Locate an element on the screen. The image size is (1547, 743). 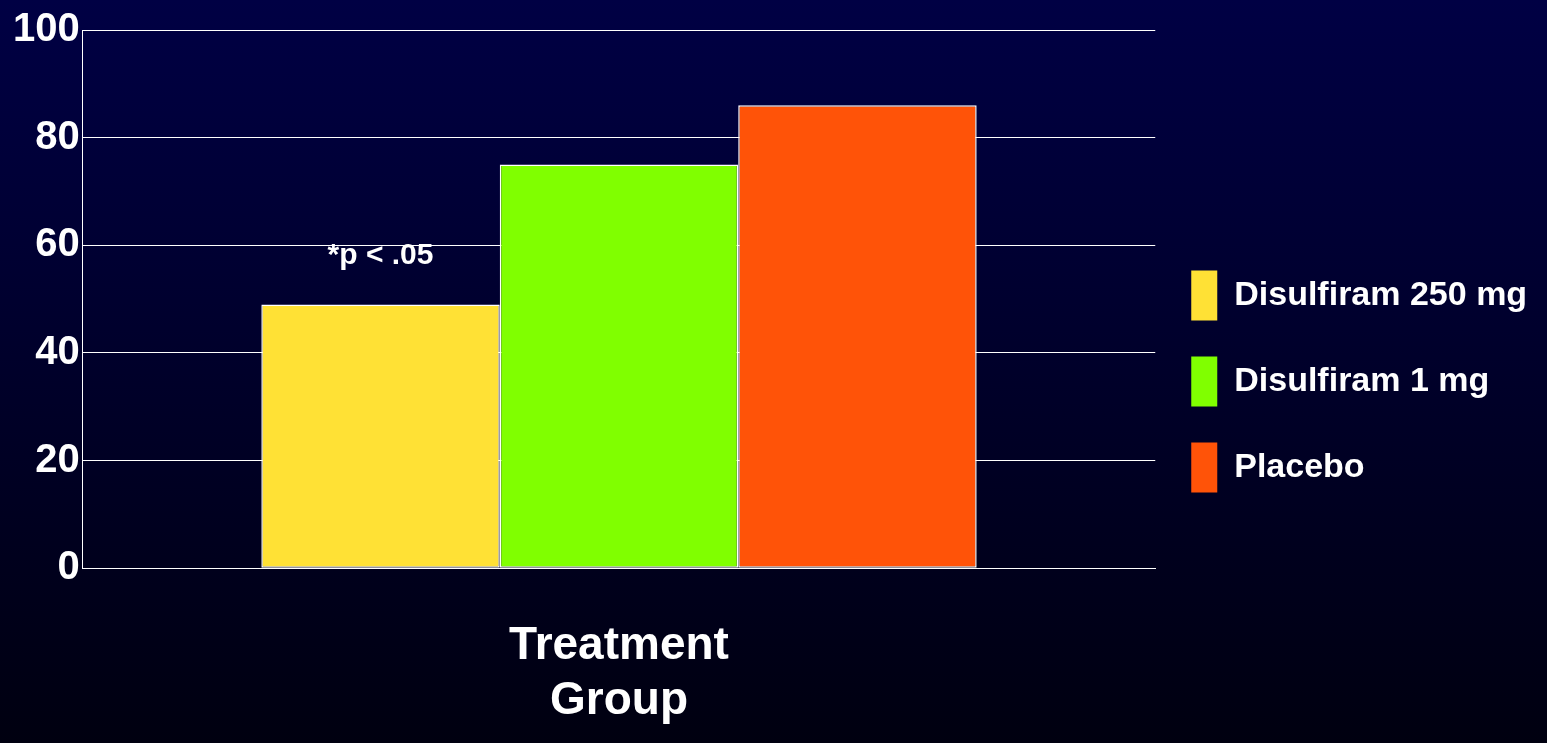
y-tick-label: 100 is located at coordinates (46, 27).